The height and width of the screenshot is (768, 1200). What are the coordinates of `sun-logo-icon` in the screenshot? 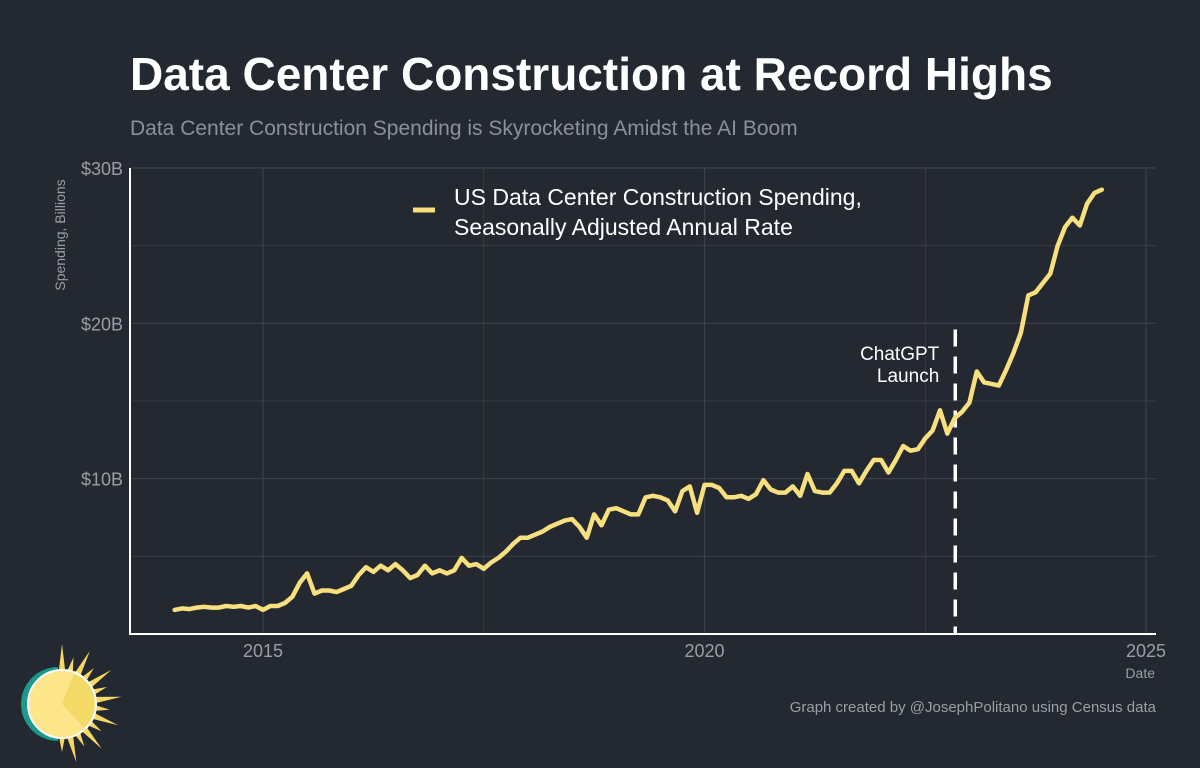 It's located at (71, 703).